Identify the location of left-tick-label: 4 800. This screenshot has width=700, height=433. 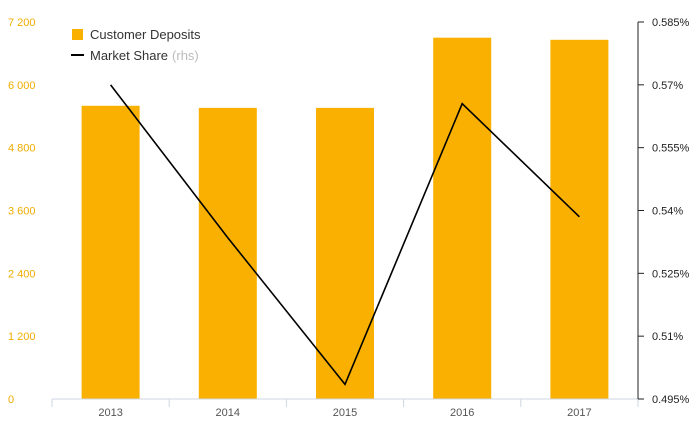
(22, 149).